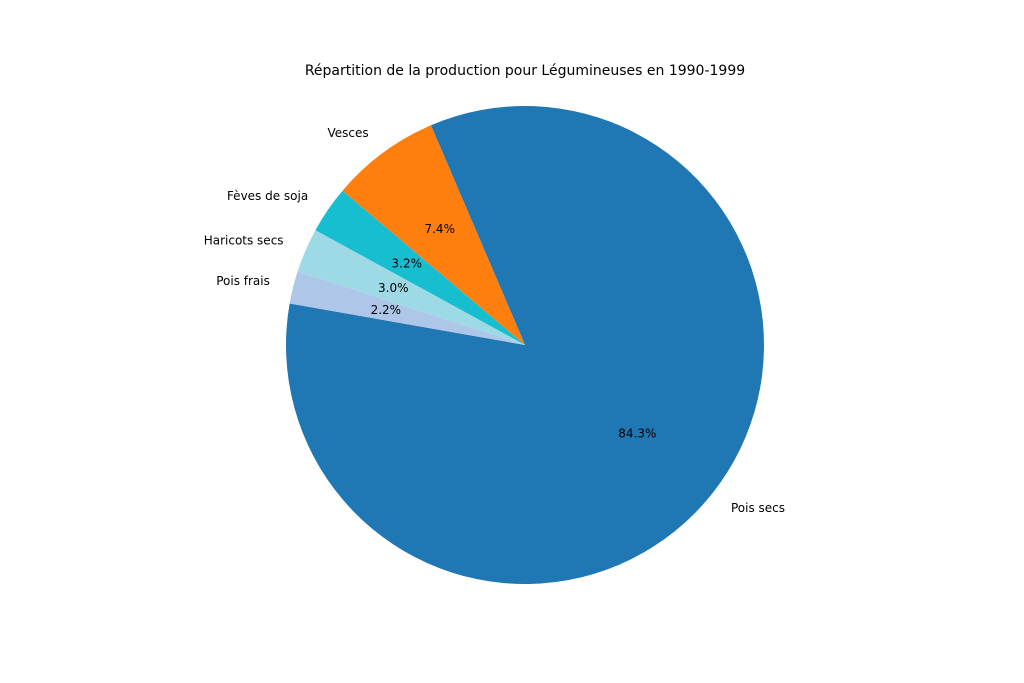 The width and height of the screenshot is (1024, 683). Describe the element at coordinates (637, 434) in the screenshot. I see `slice-percent-label: 84.3%` at that location.